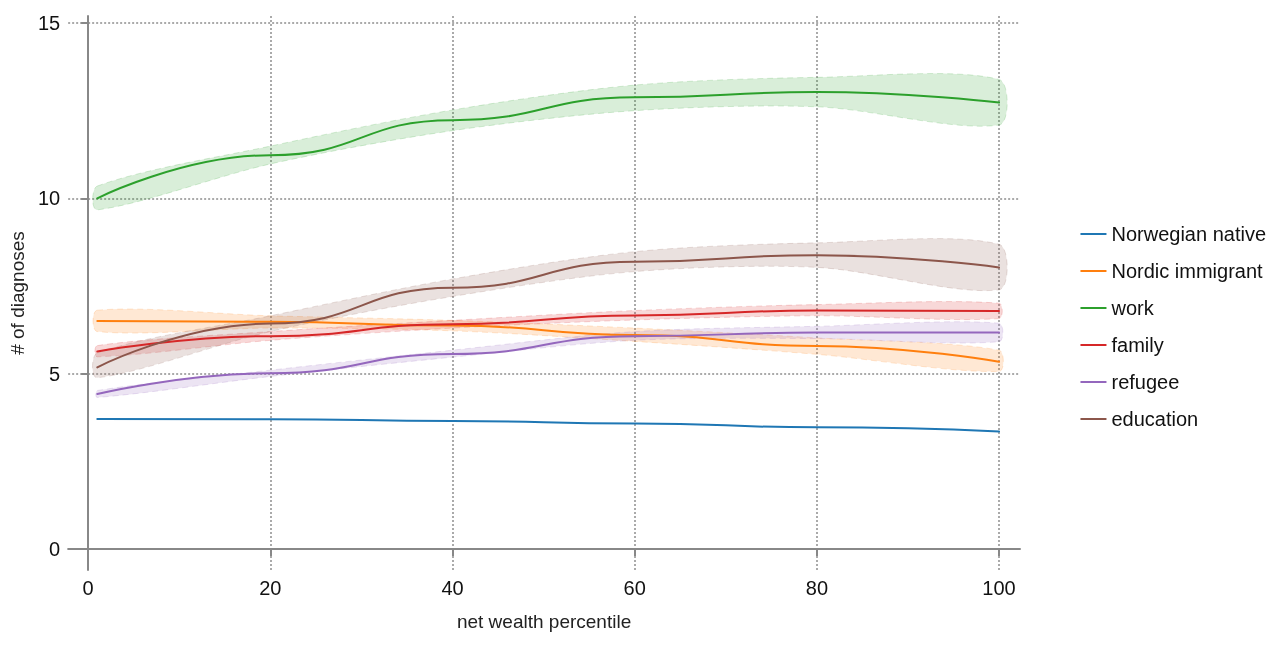 The image size is (1281, 653). Describe the element at coordinates (270, 588) in the screenshot. I see `x-tick-label: 20` at that location.